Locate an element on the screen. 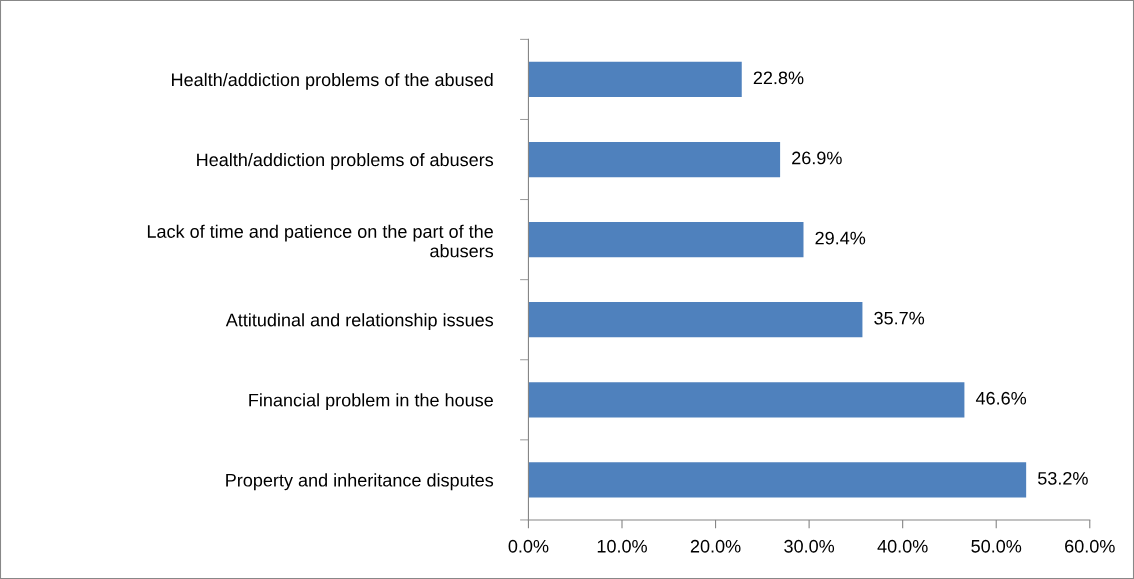 This screenshot has height=579, width=1134. data-label: 22.8% is located at coordinates (778, 78).